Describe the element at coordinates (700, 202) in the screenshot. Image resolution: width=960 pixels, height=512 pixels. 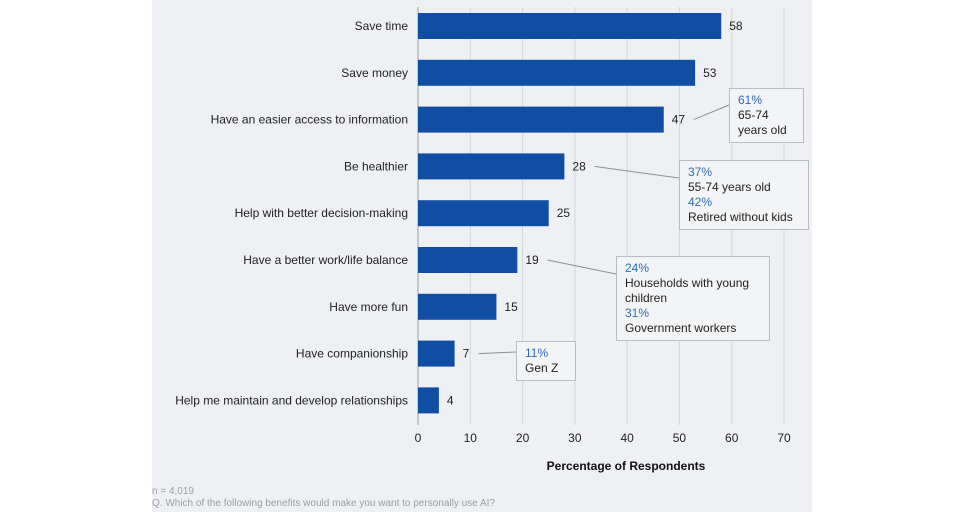
I see `callout-pct: 42%` at that location.